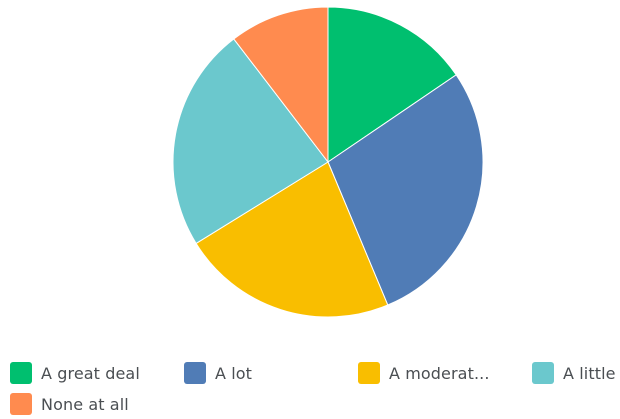 This screenshot has width=620, height=419. Describe the element at coordinates (392, 84) in the screenshot. I see `pie-slice-a-great-deal` at that location.